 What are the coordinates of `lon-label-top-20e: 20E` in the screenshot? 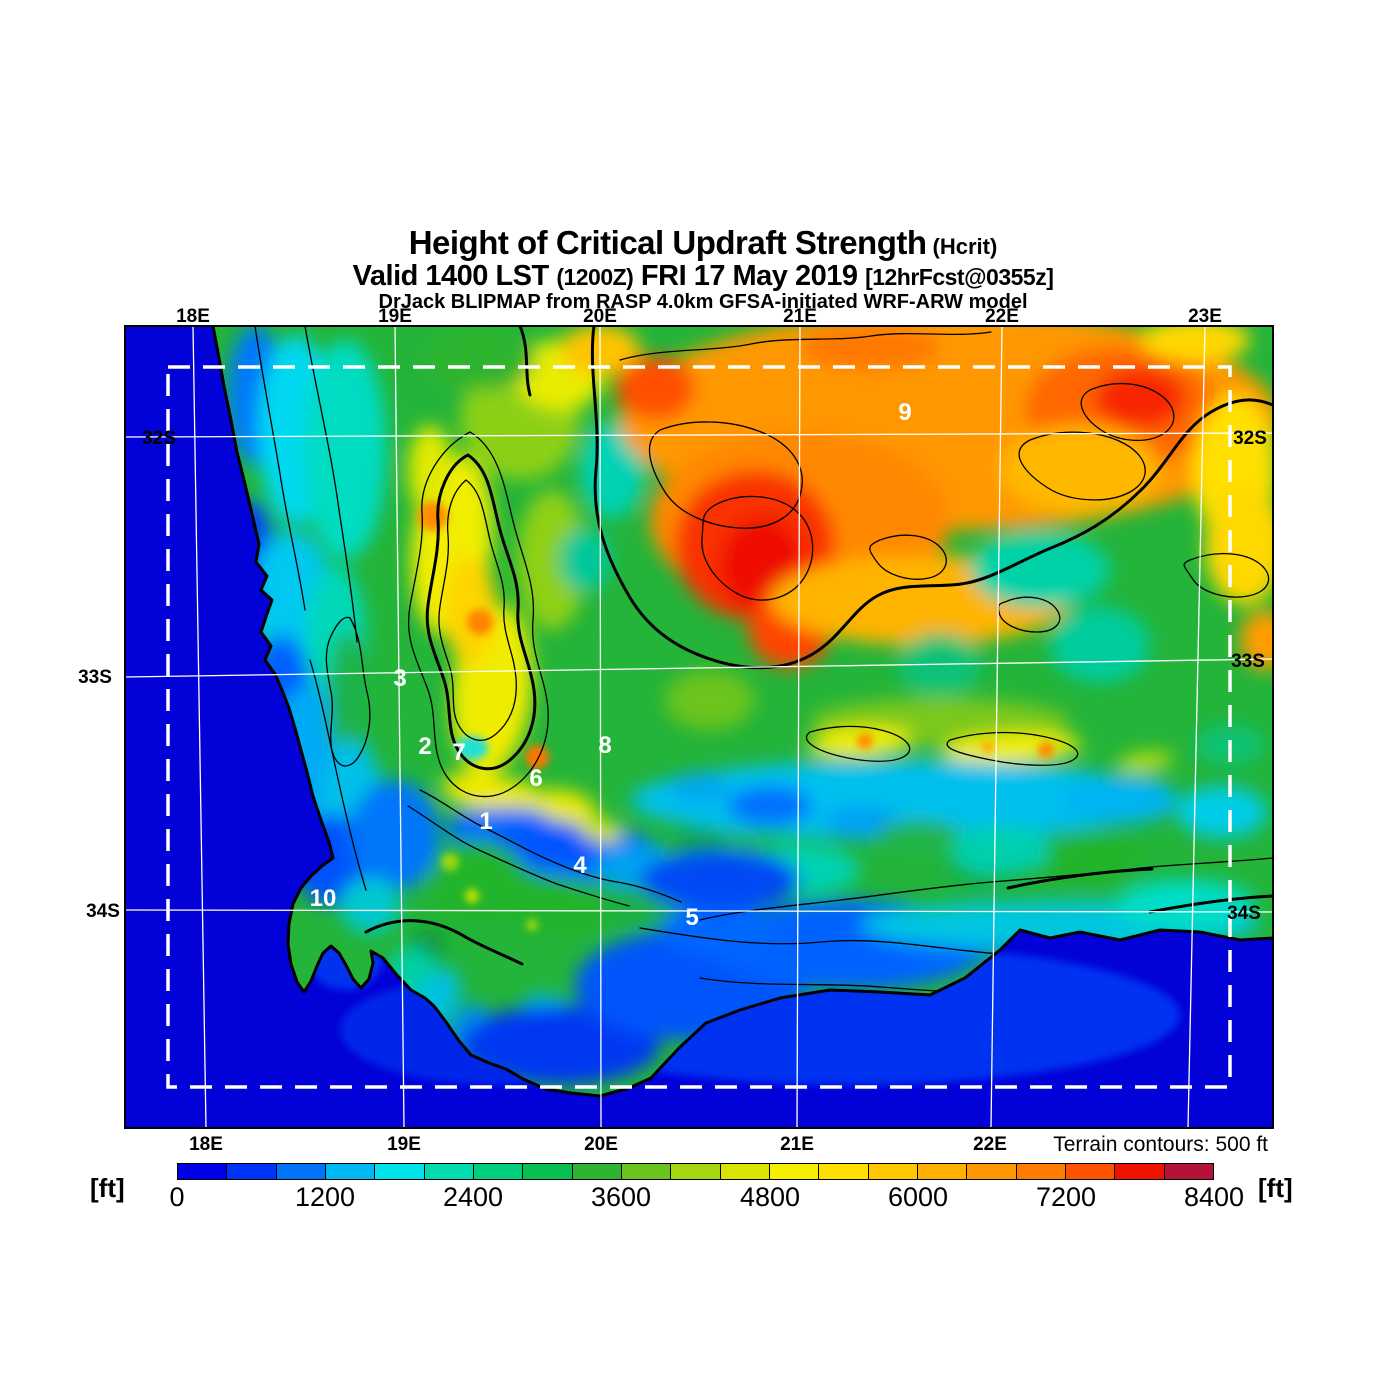 It's located at (600, 316).